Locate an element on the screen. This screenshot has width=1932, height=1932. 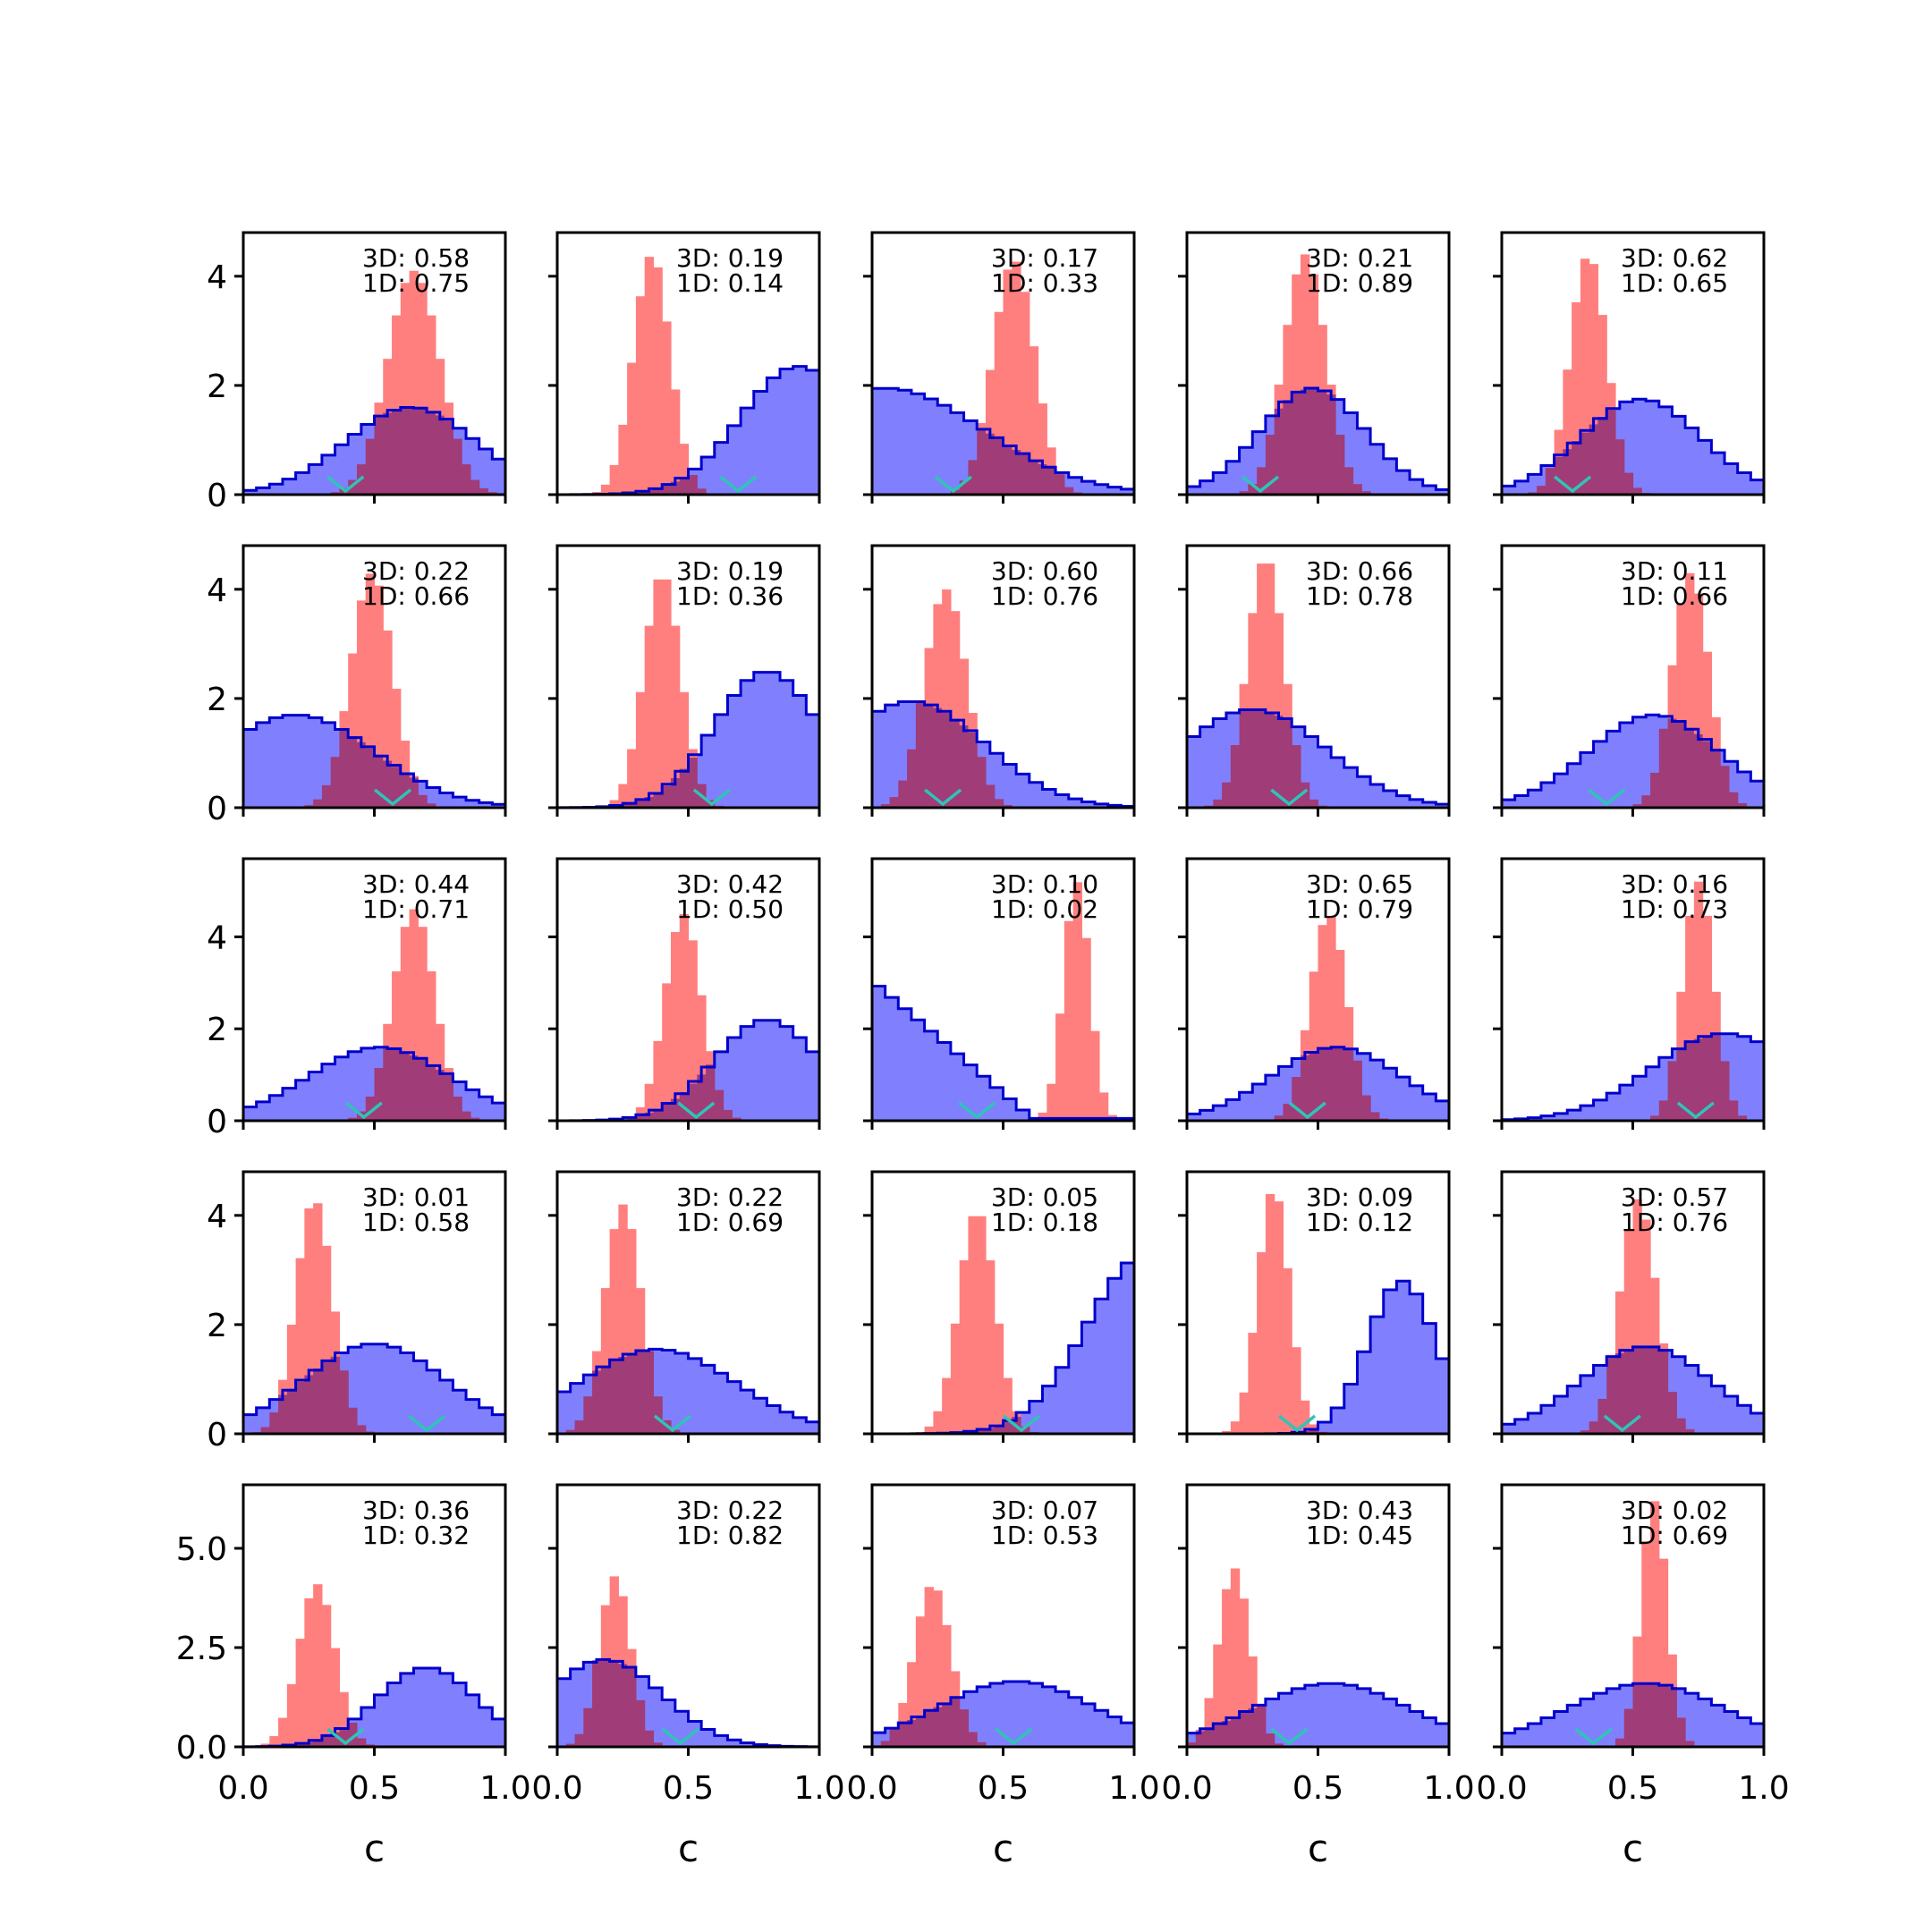
y-tick-label: 4 is located at coordinates (217, 277).